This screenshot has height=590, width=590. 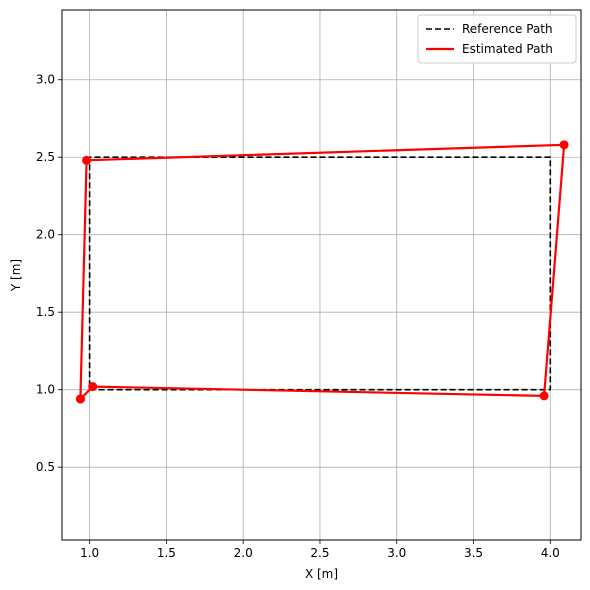 What do you see at coordinates (45, 235) in the screenshot?
I see `y-tick-label: 2.0` at bounding box center [45, 235].